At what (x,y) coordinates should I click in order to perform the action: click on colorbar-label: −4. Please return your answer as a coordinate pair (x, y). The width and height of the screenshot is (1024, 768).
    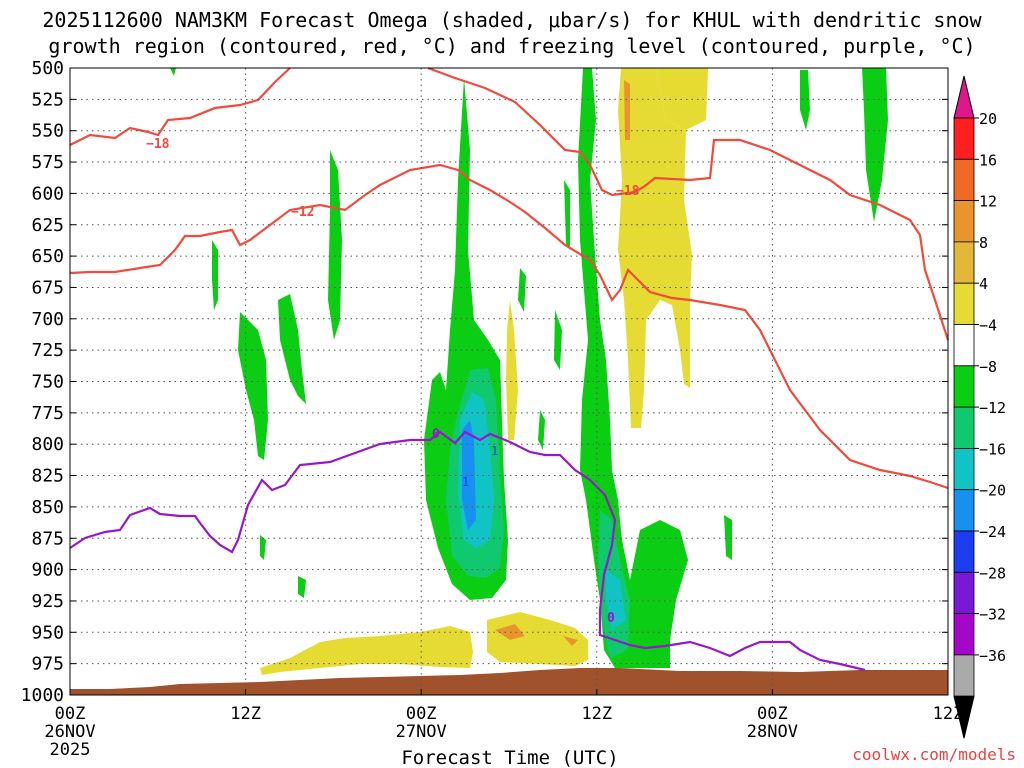
    Looking at the image, I should click on (988, 326).